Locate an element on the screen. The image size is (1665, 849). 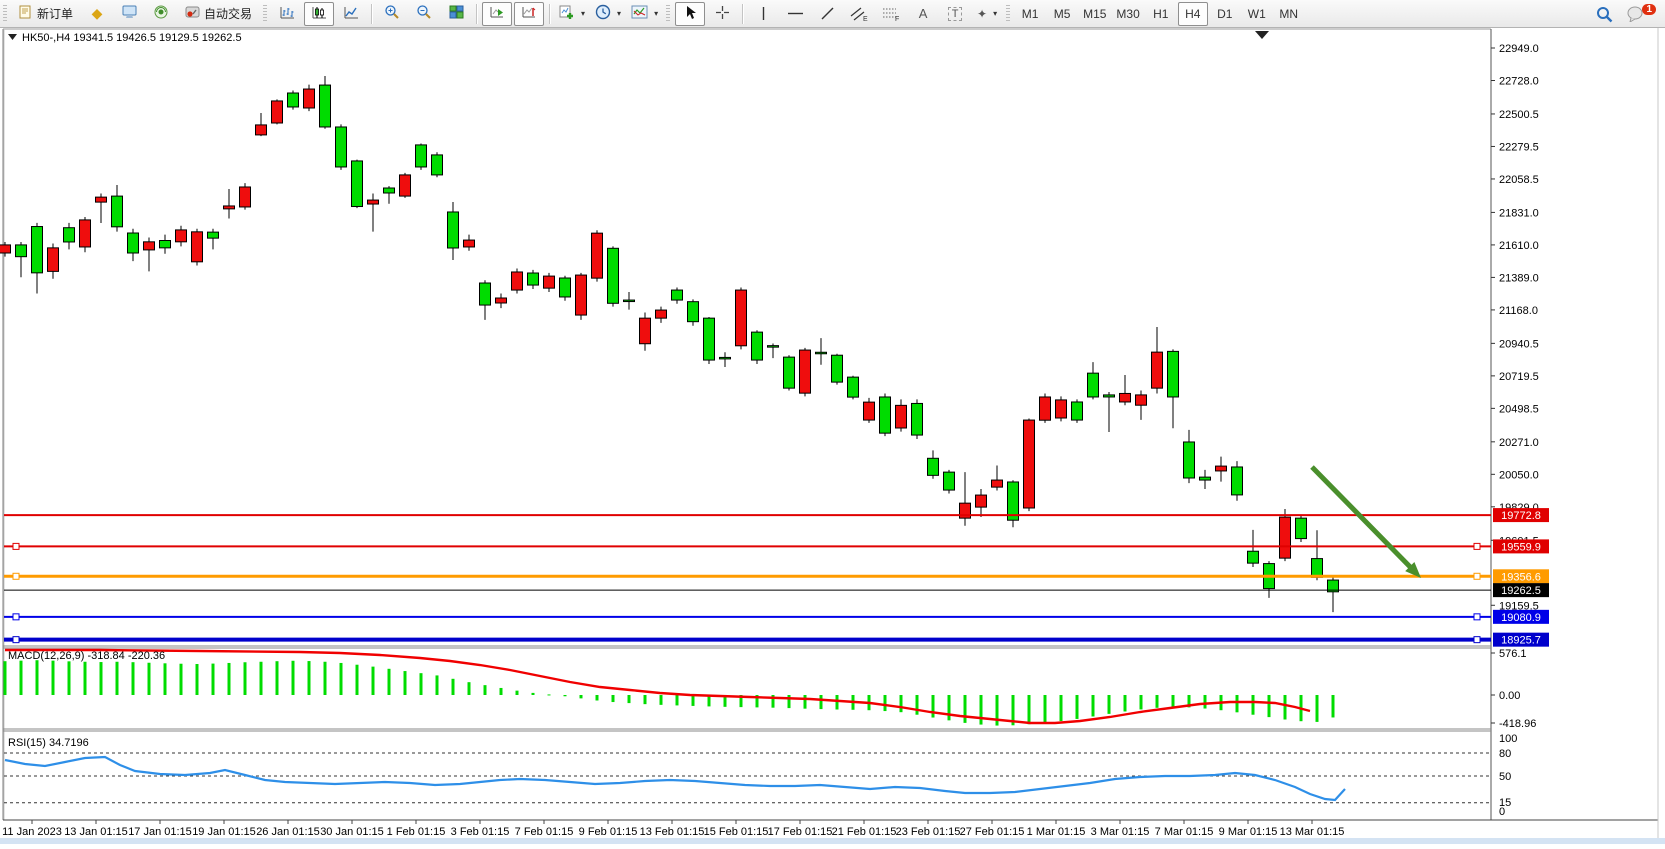
market-watch-button is located at coordinates (129, 14).